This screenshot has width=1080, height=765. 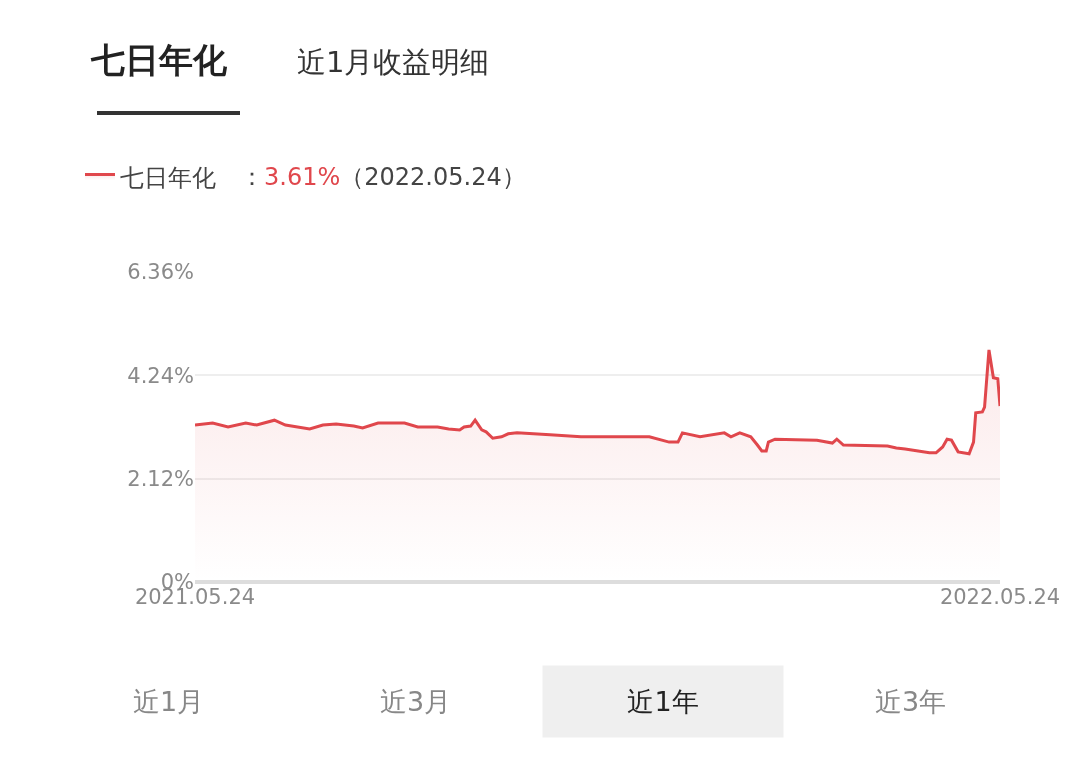 What do you see at coordinates (302, 177) in the screenshot?
I see `text: 3.61%` at bounding box center [302, 177].